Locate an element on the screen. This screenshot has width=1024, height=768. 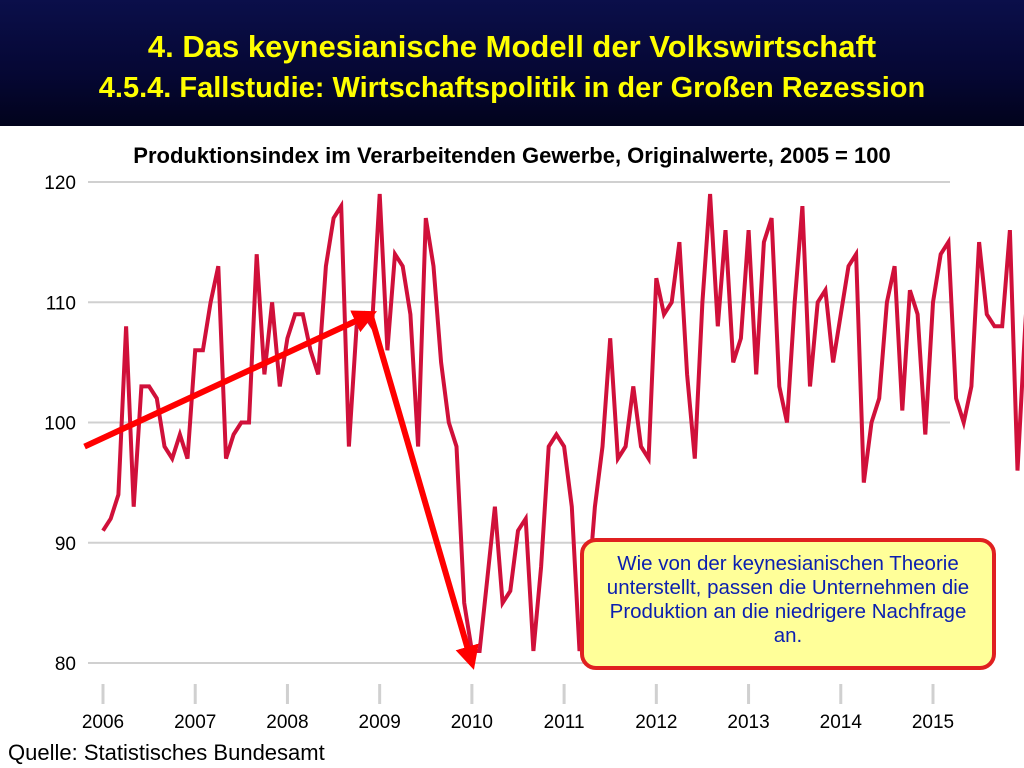
source-label: Quelle: Statistisches Bundesamt is located at coordinates (166, 752).